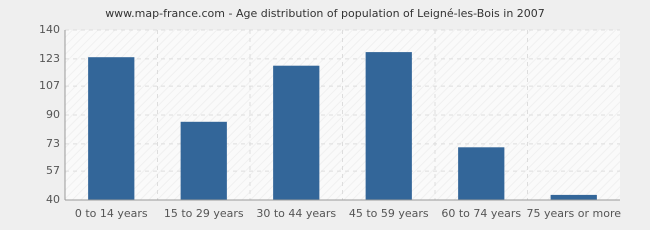 This screenshot has height=240, width=650. What do you see at coordinates (573, 213) in the screenshot?
I see `x-tick-label: 75 years or more` at bounding box center [573, 213].